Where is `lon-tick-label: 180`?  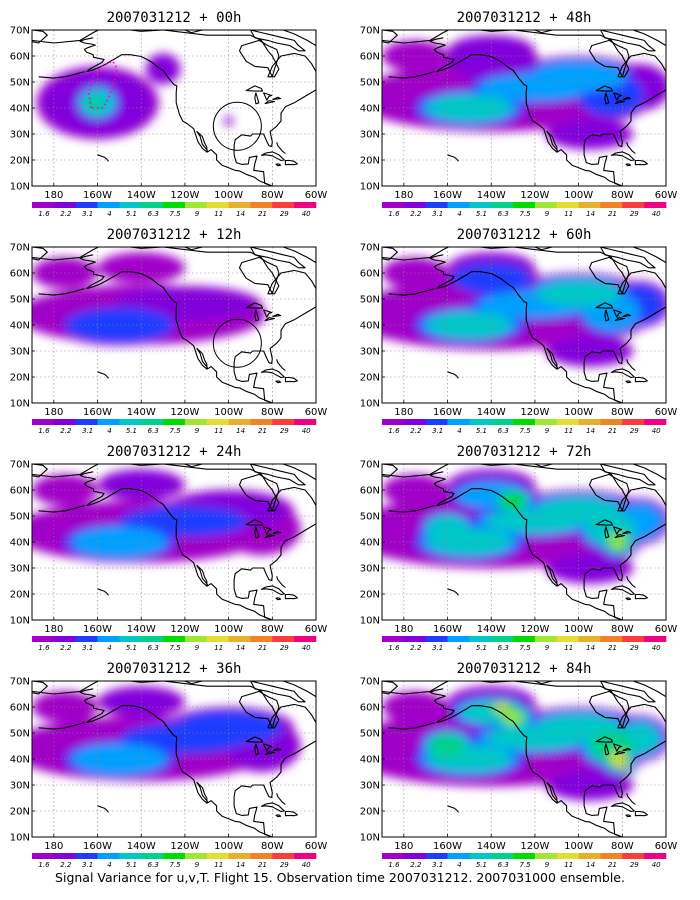
lon-tick-label: 180 is located at coordinates (403, 412).